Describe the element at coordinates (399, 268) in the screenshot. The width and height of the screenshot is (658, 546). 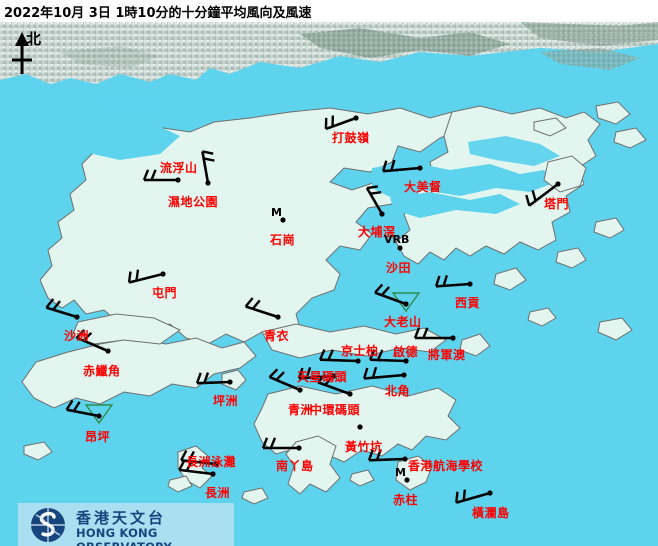
I see `station-label: 沙田` at that location.